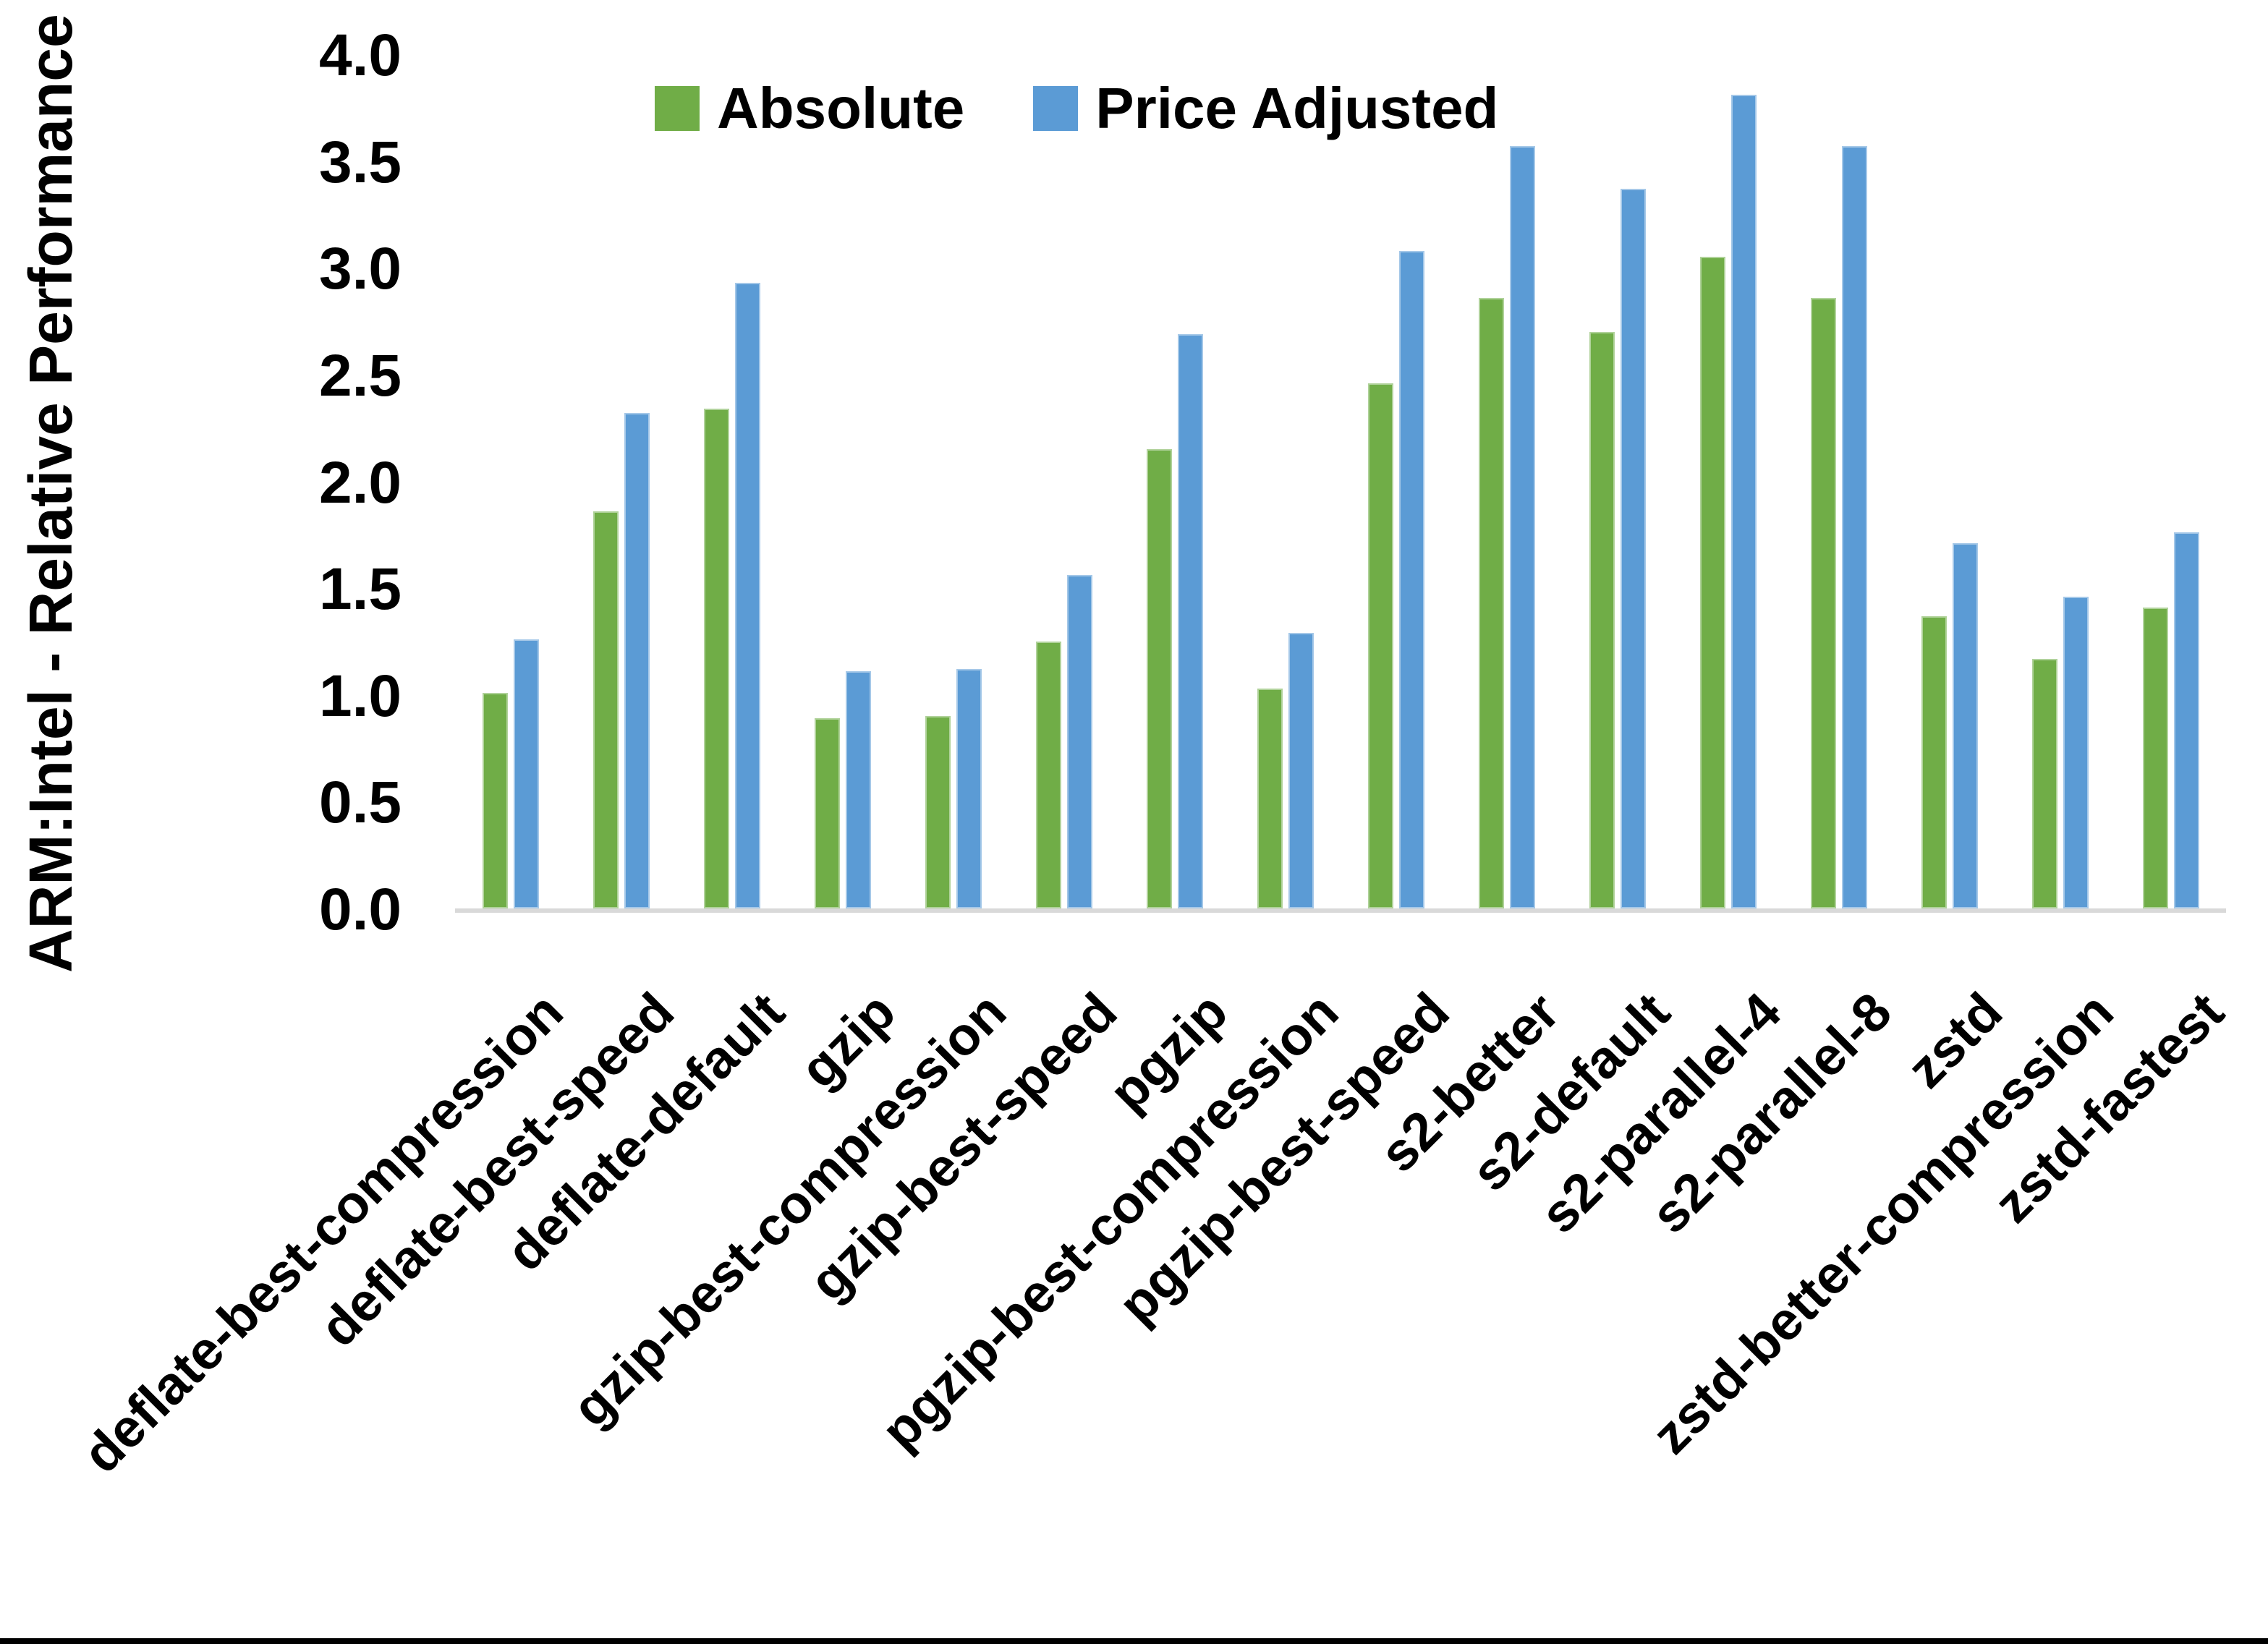 The image size is (2268, 1644). What do you see at coordinates (1934, 762) in the screenshot?
I see `bar-absolute-zstd` at bounding box center [1934, 762].